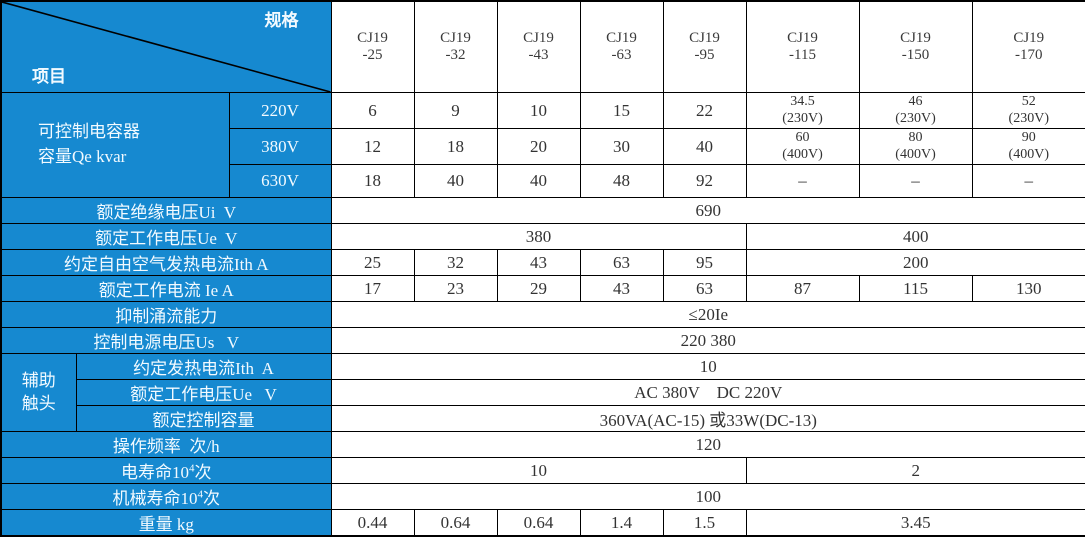 The height and width of the screenshot is (537, 1085). What do you see at coordinates (203, 418) in the screenshot?
I see `row-label: 额定控制容量` at bounding box center [203, 418].